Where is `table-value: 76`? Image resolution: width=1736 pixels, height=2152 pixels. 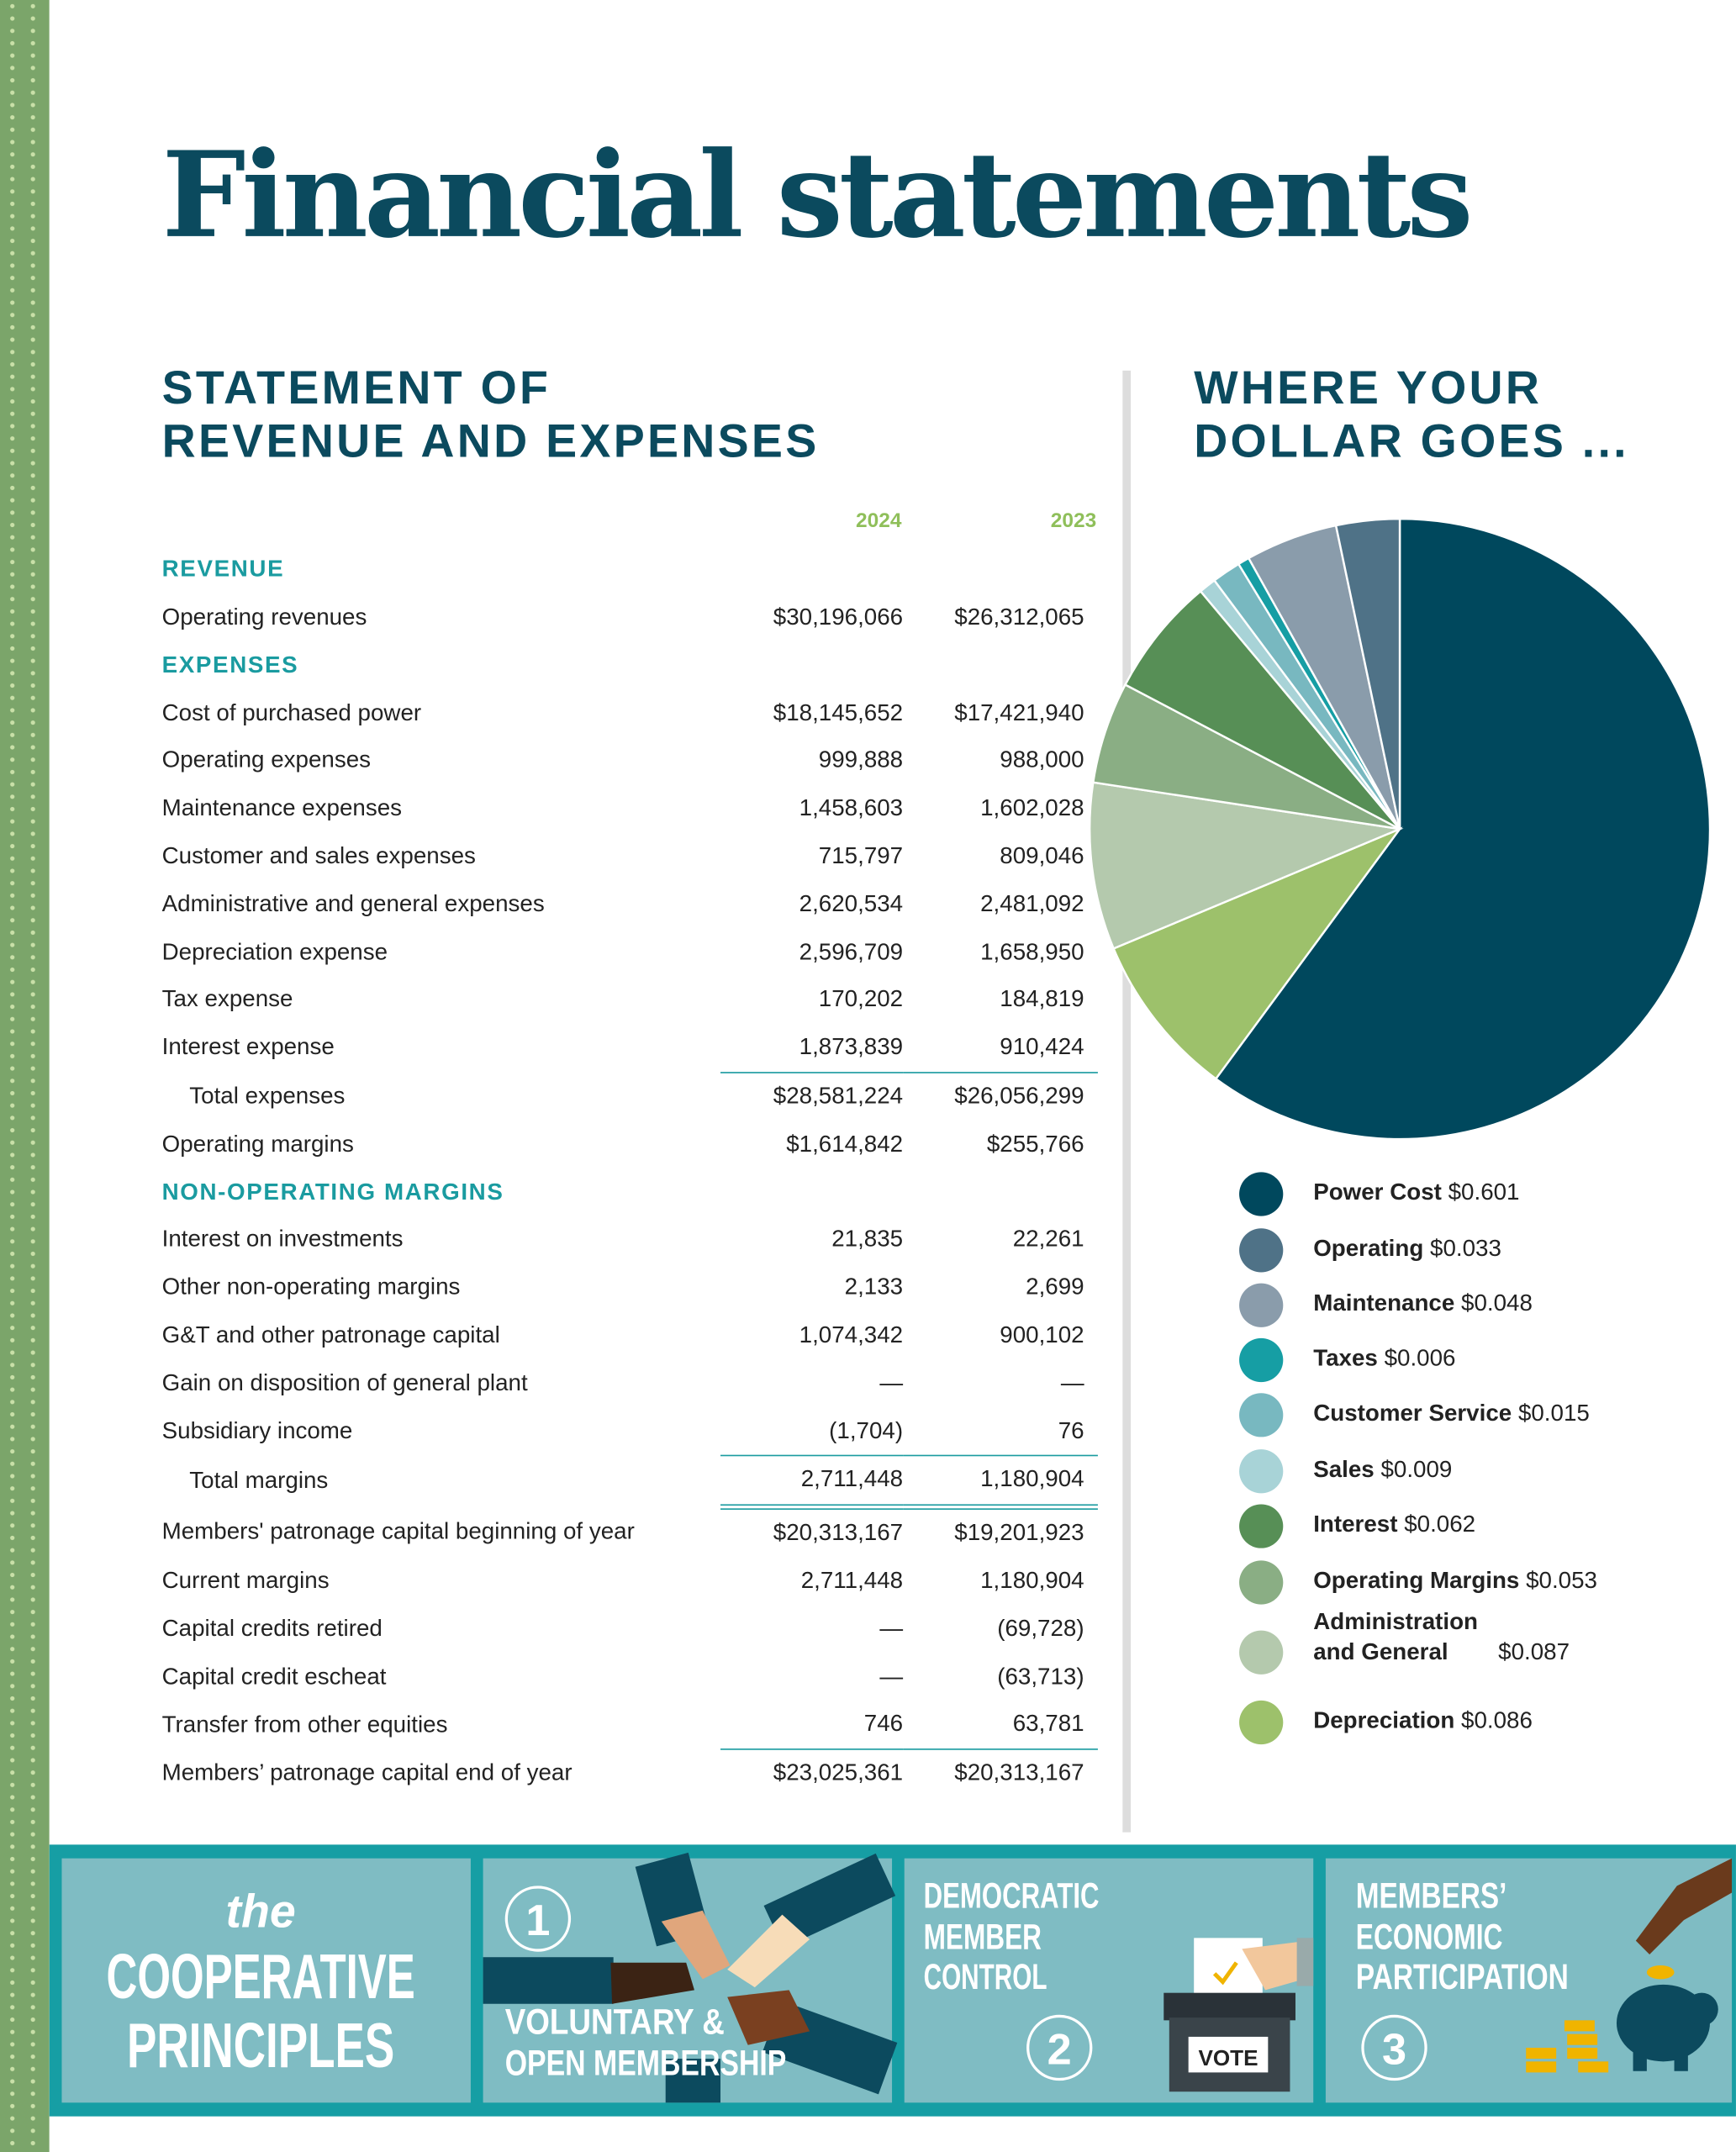
table-value: 76 is located at coordinates (1071, 1429).